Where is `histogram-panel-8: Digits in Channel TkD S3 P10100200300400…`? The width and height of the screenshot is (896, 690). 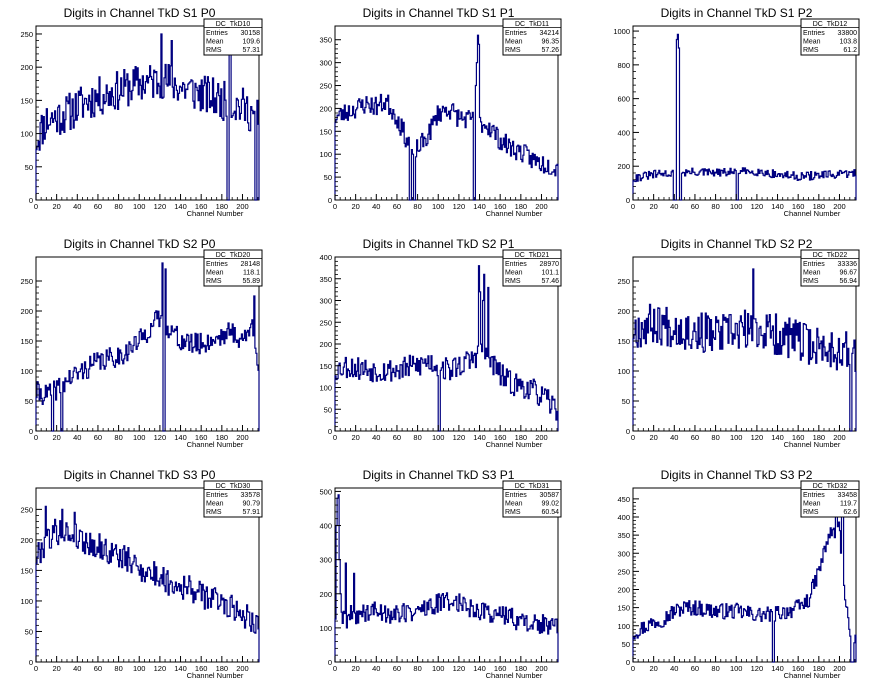 histogram-panel-8: Digits in Channel TkD S3 P10100200300400… is located at coordinates (440, 574).